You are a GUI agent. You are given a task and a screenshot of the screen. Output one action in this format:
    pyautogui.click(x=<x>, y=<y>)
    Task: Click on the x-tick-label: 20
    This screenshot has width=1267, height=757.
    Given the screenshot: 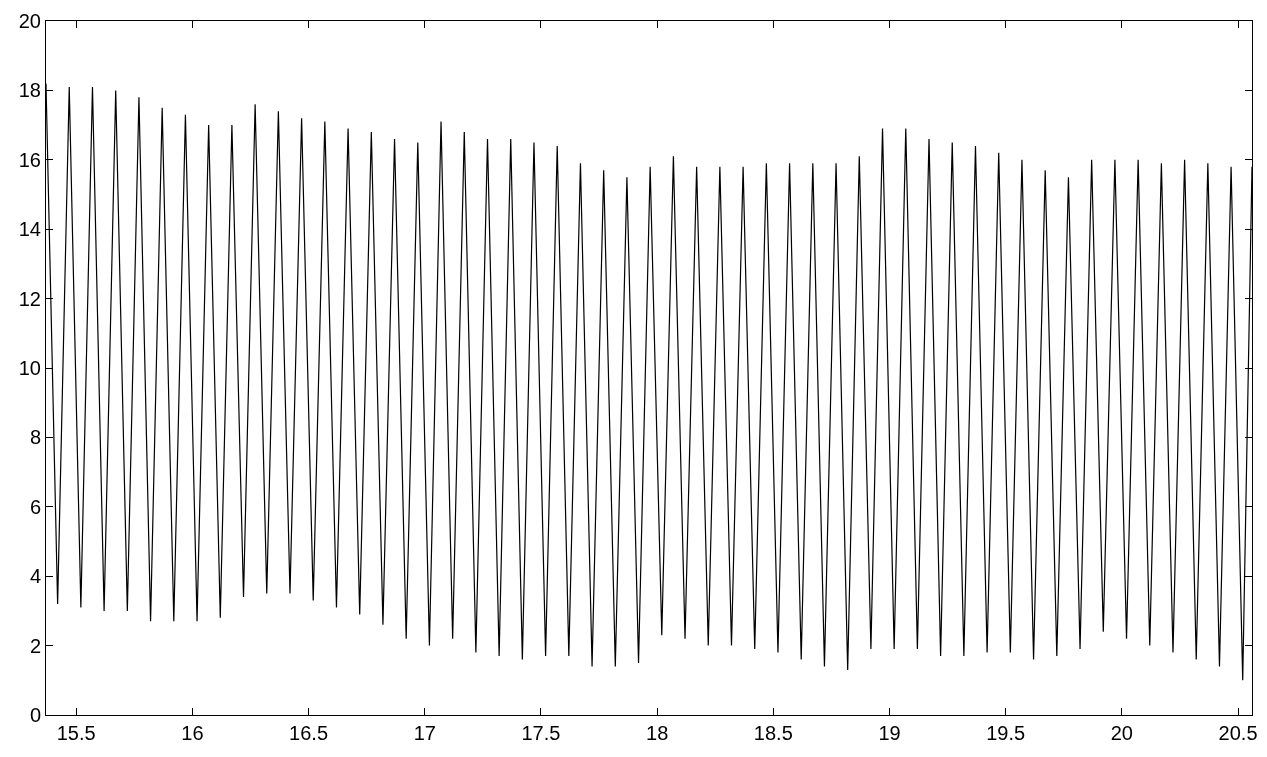 What is the action you would take?
    pyautogui.click(x=1121, y=733)
    